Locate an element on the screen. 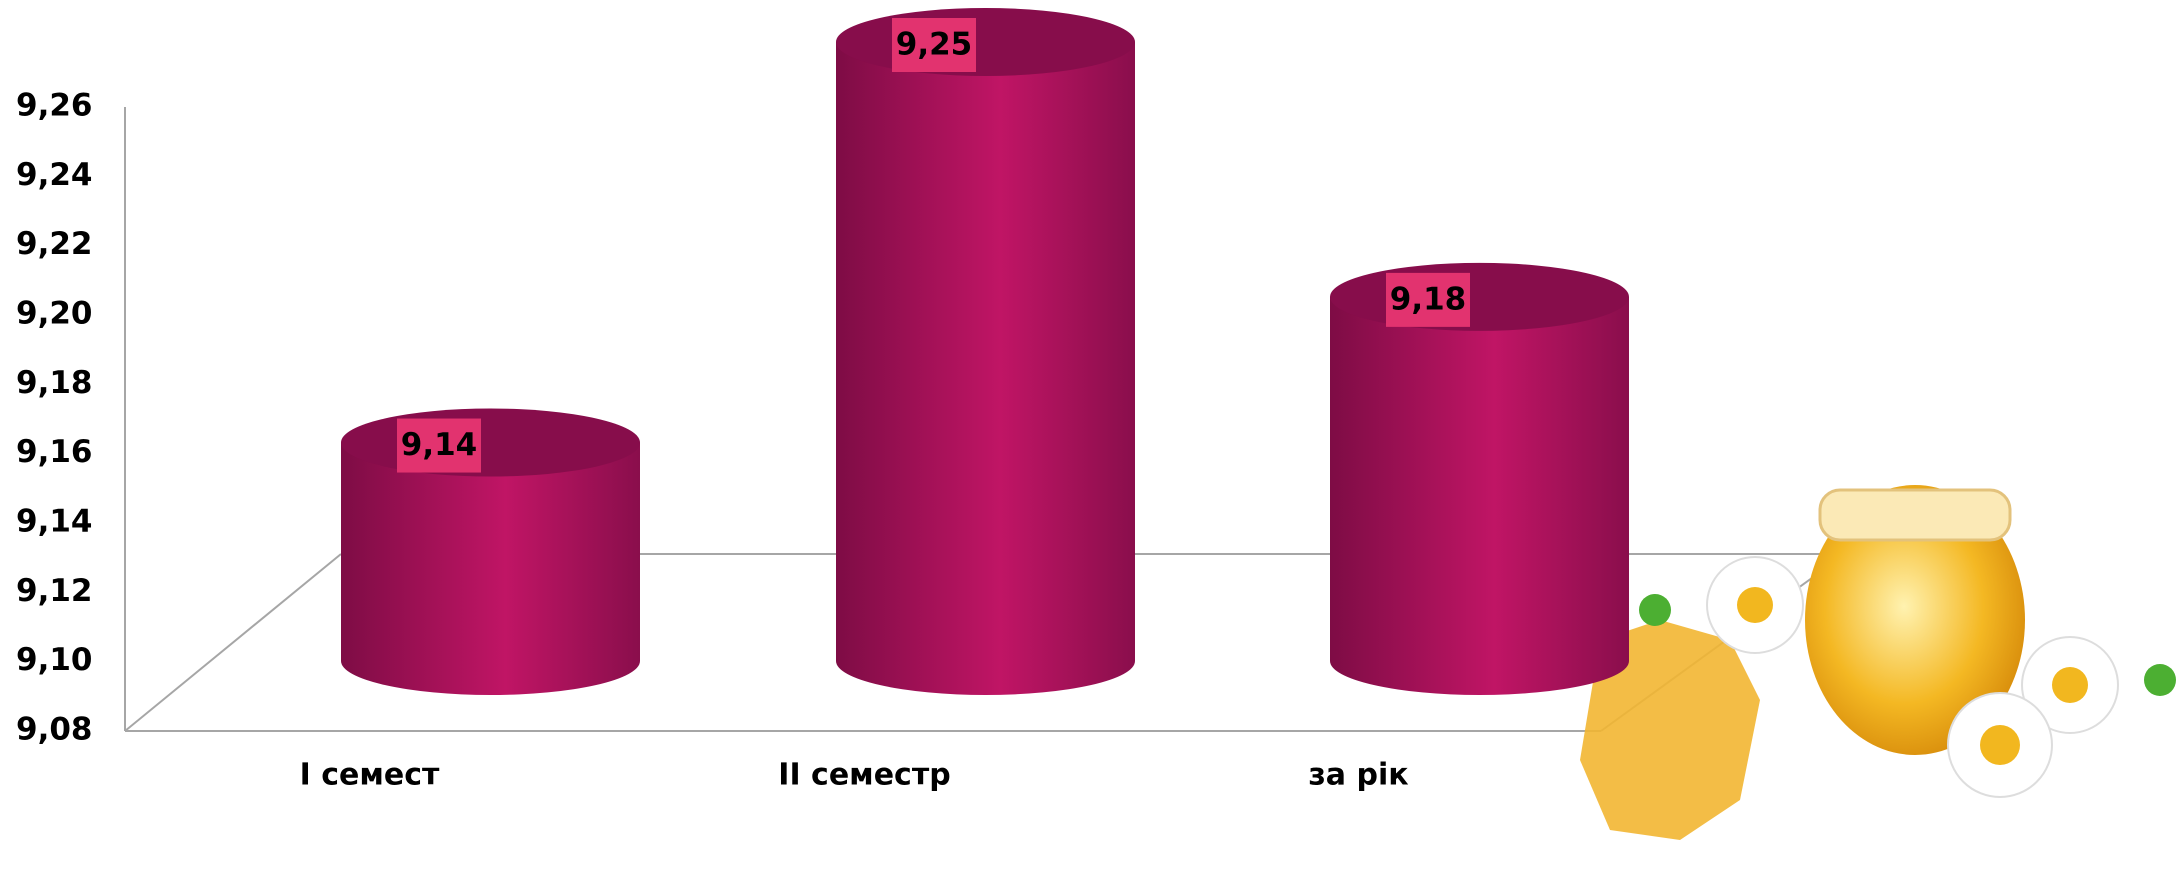  bar-group: 9,25 is located at coordinates (985, 351).